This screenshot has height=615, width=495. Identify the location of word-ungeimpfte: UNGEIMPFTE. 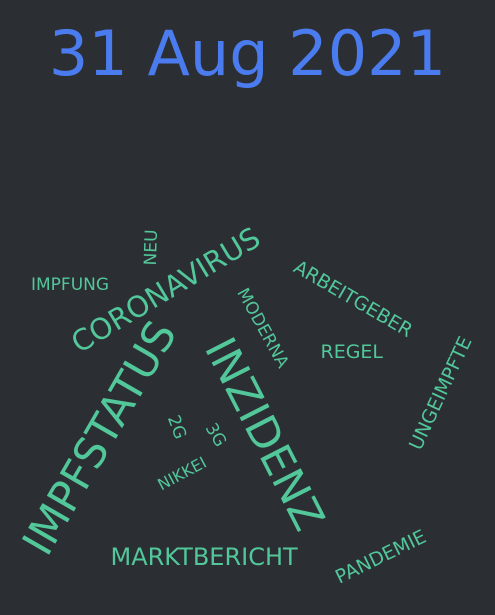
(440, 392).